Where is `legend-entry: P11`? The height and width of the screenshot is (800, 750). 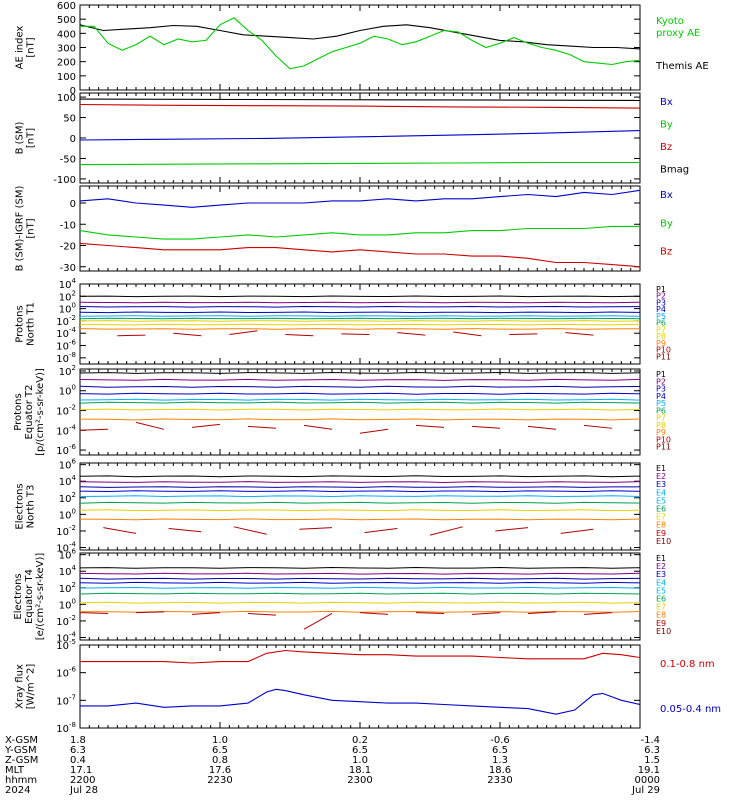 legend-entry: P11 is located at coordinates (663, 356).